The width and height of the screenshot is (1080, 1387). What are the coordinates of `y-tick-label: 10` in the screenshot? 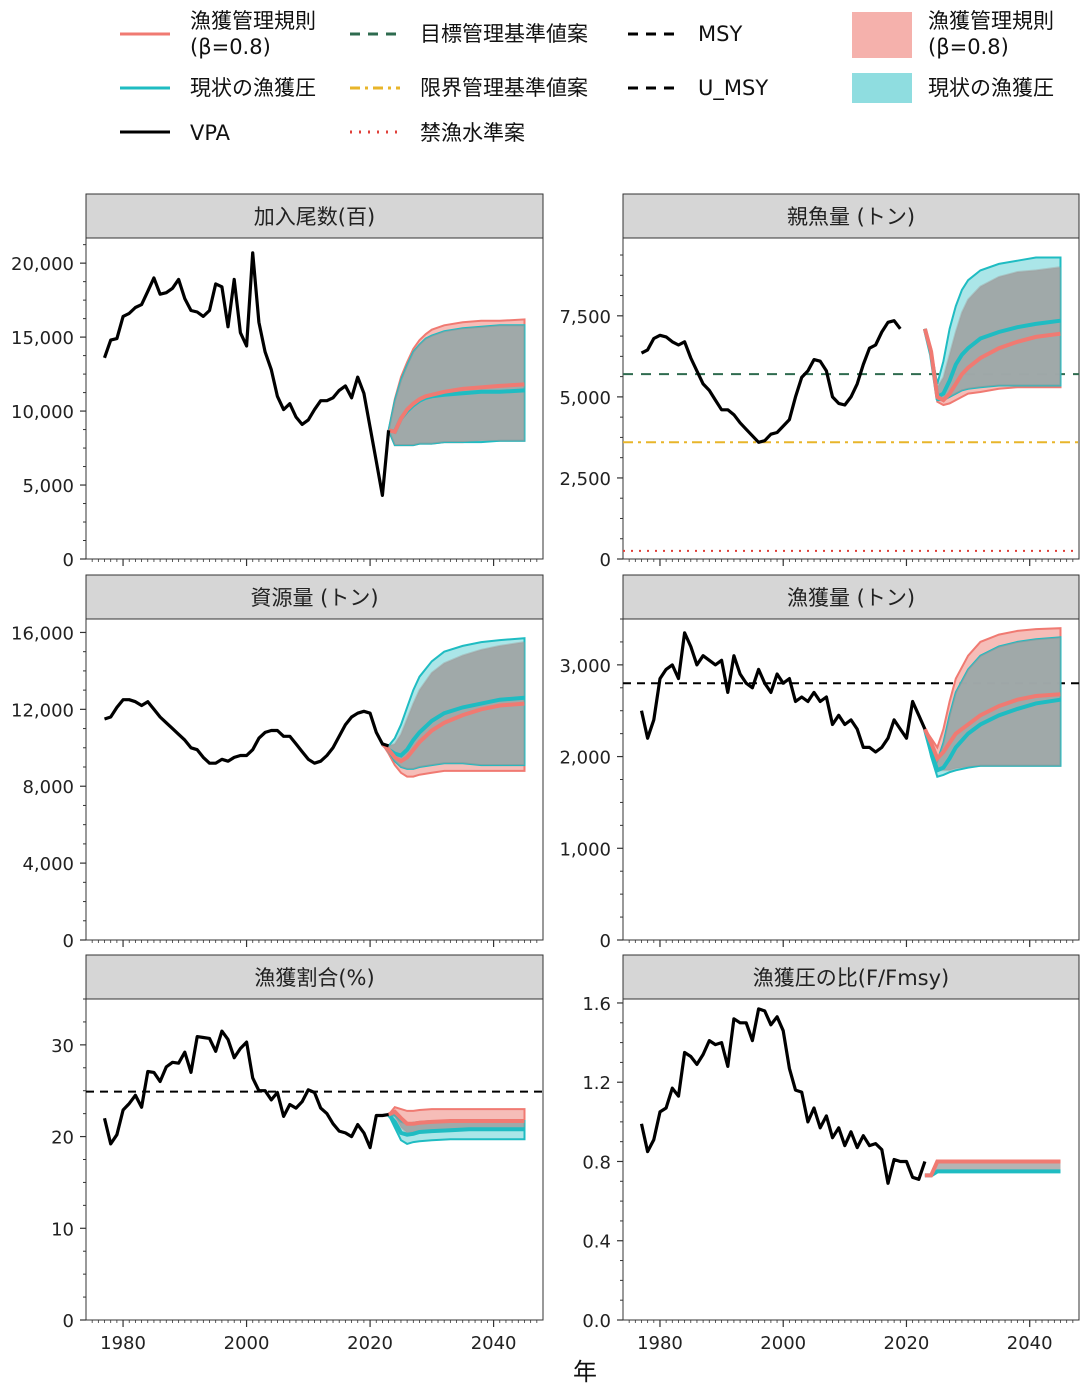 It's located at (62, 1229).